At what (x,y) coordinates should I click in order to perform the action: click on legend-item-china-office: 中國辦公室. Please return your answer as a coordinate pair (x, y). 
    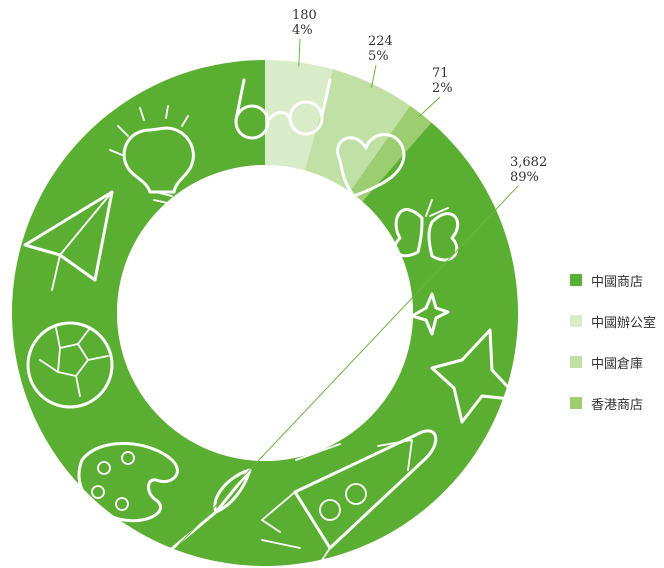
    Looking at the image, I should click on (613, 321).